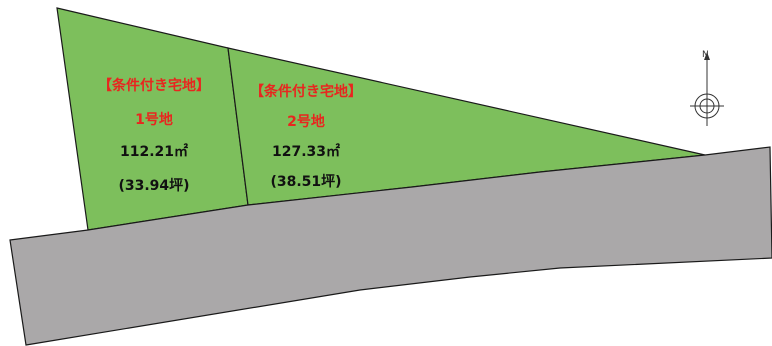  I want to click on lot-1-tsubo: (33.94坪), so click(154, 186).